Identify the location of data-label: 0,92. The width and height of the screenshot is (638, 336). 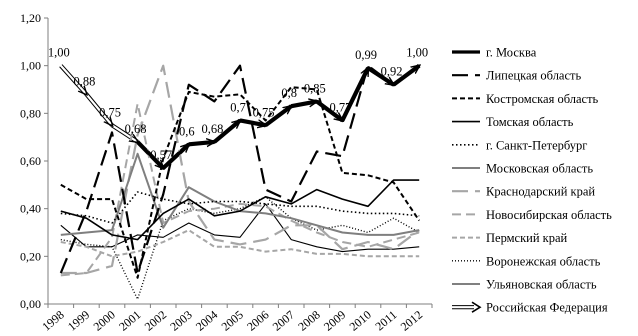
(392, 72).